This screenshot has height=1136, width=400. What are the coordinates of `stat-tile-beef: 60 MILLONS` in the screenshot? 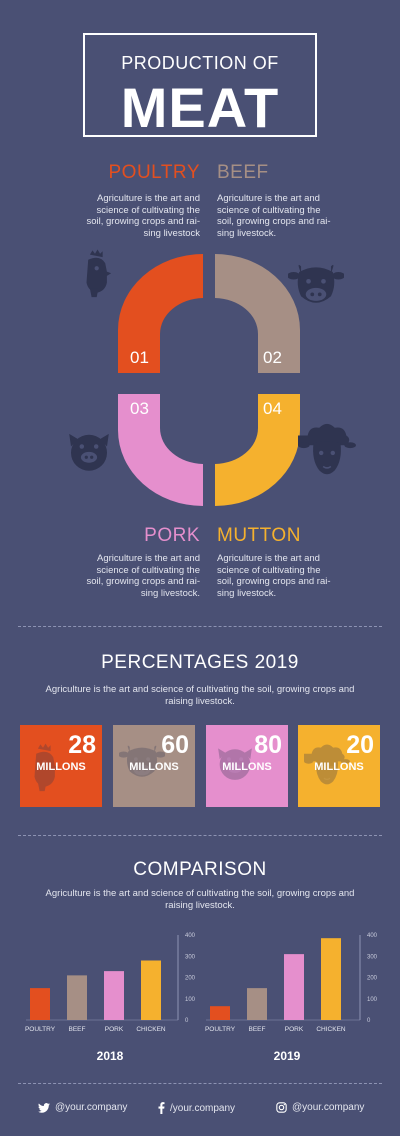 It's located at (154, 766).